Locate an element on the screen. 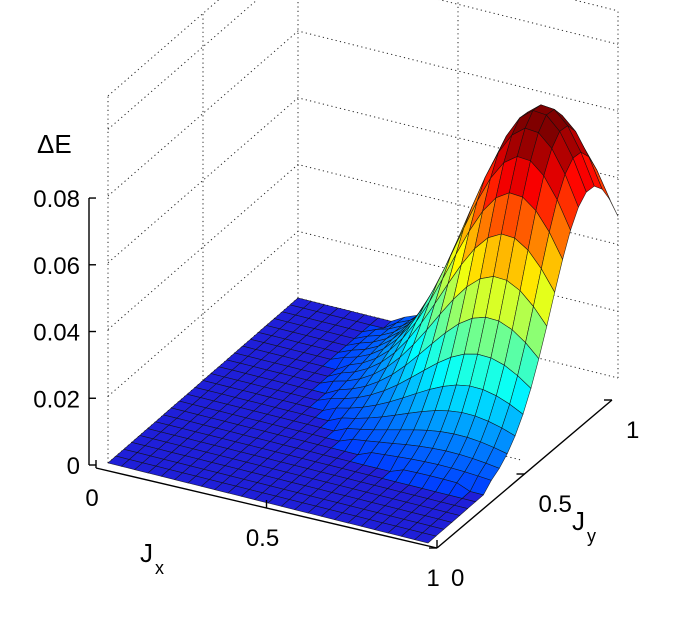  z-tick-label: 0.02 is located at coordinates (56, 399).